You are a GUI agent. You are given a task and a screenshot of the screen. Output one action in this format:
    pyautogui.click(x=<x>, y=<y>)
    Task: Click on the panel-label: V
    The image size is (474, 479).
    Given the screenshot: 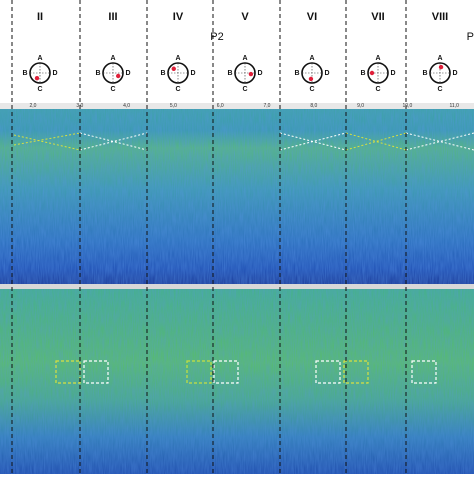 What is the action you would take?
    pyautogui.click(x=245, y=17)
    